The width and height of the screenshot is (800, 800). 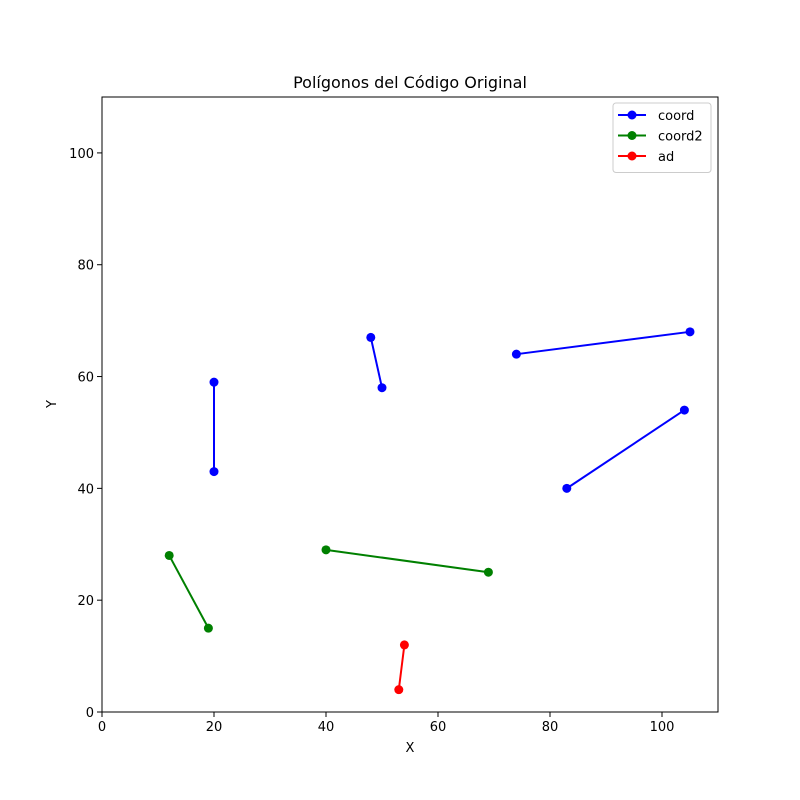 What do you see at coordinates (662, 727) in the screenshot?
I see `x-tick-label: 100` at bounding box center [662, 727].